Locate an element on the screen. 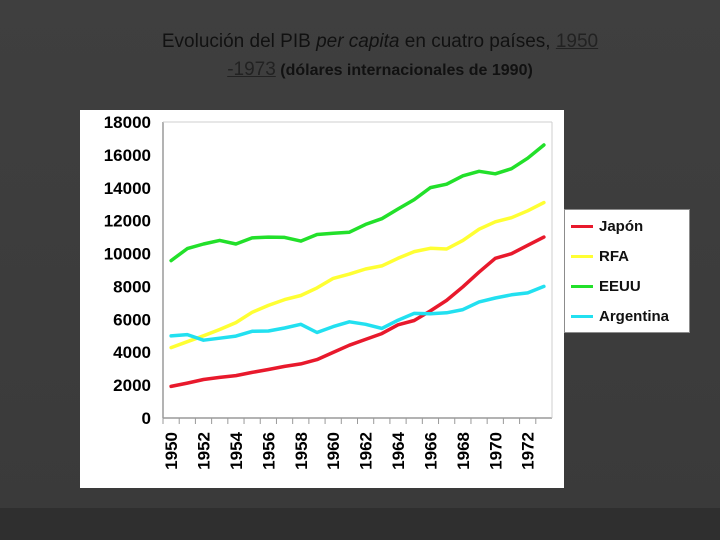 The width and height of the screenshot is (720, 540). y-tick-label: 2000 is located at coordinates (132, 385).